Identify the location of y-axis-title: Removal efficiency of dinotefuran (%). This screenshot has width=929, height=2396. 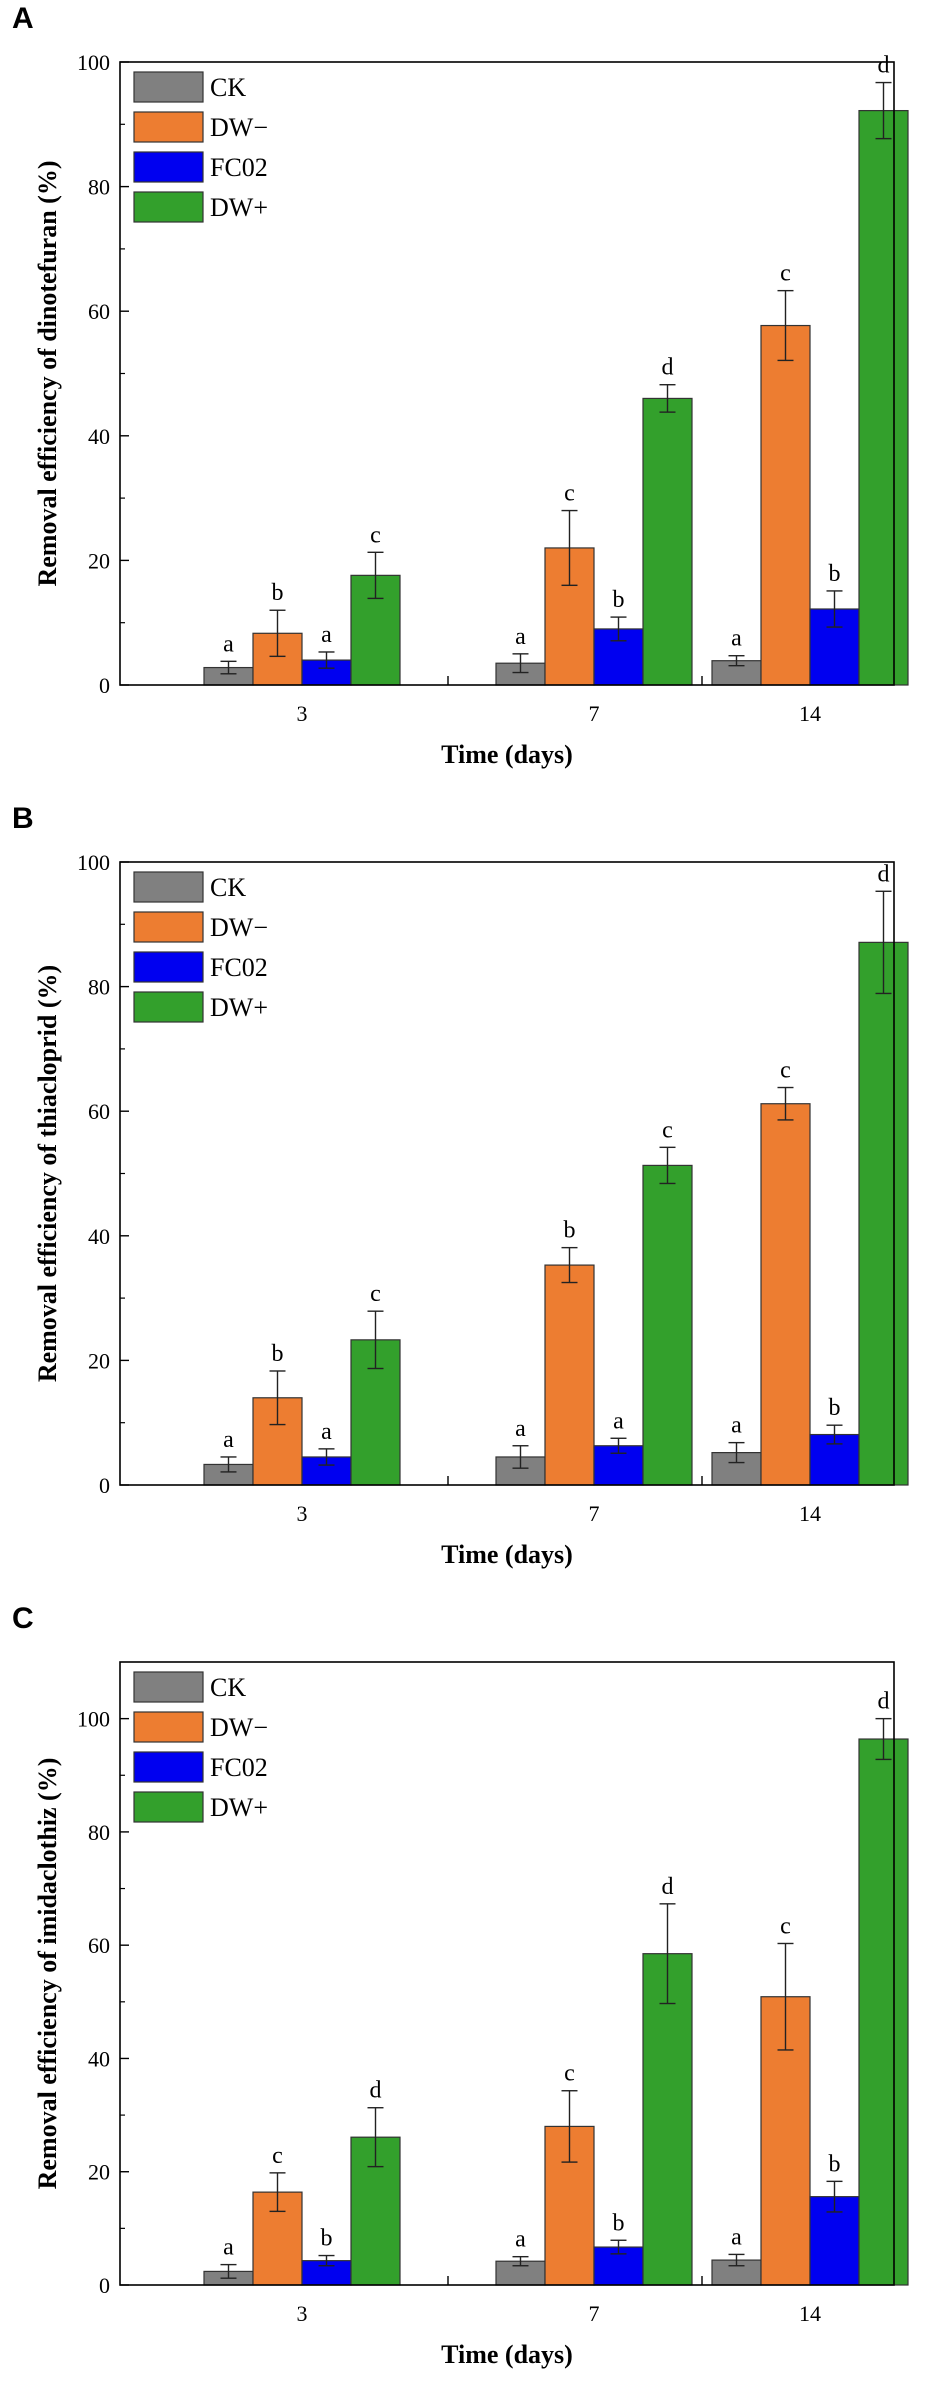
(47, 373).